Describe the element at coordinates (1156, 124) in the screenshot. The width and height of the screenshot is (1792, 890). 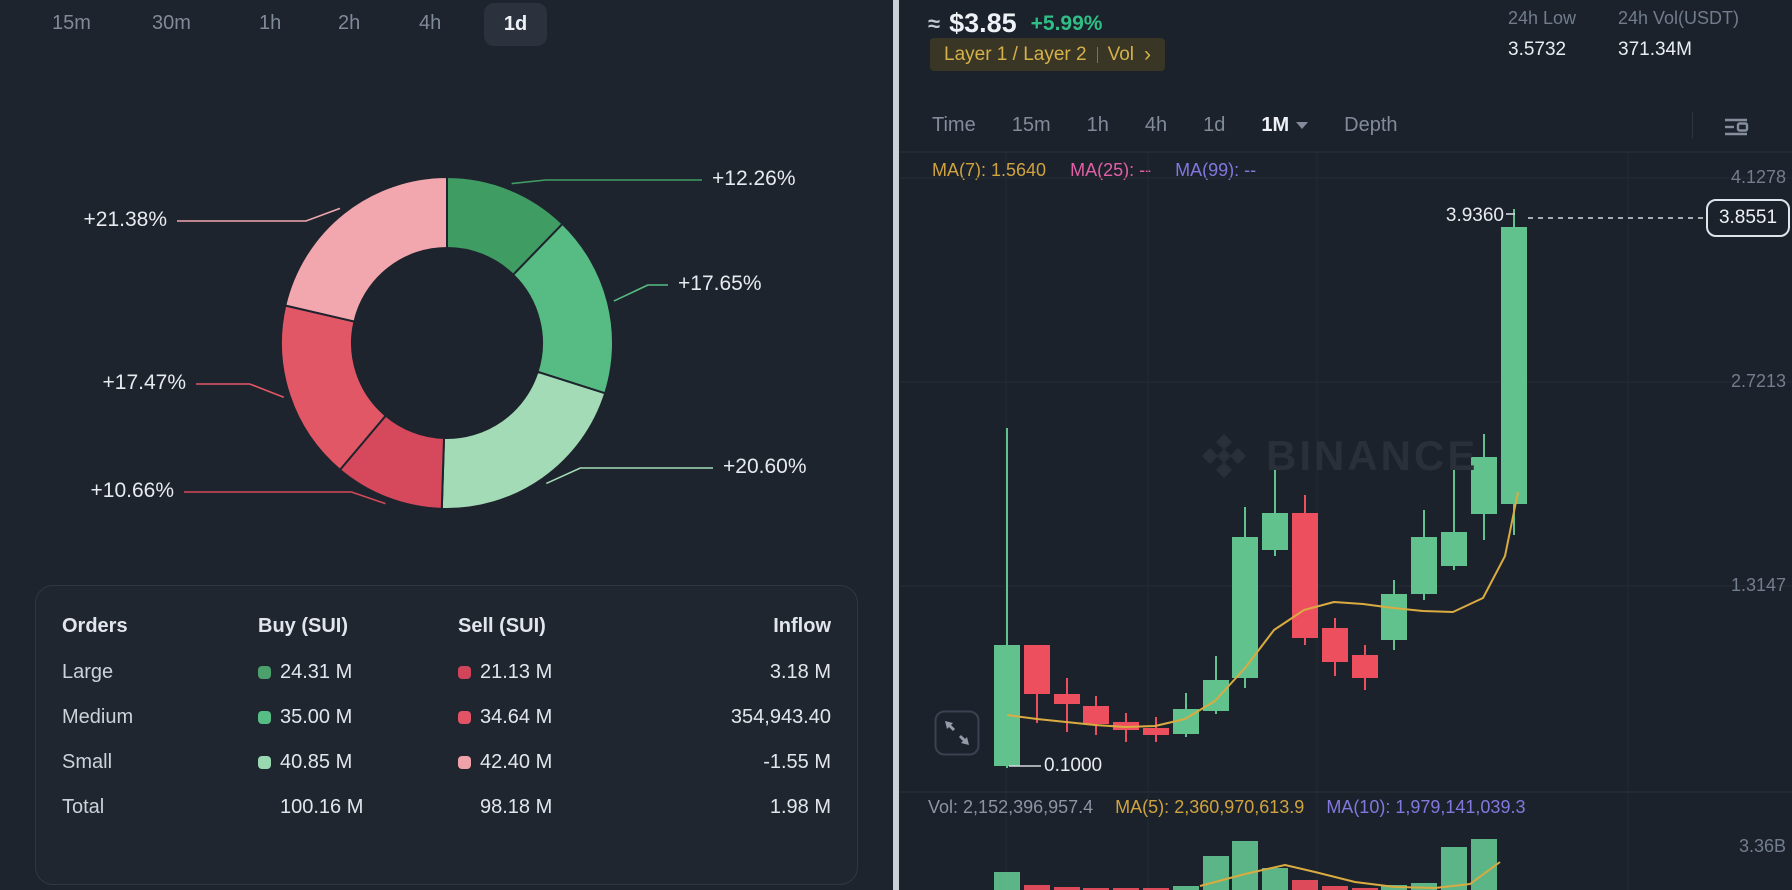
I see `interval-4h: 4h` at that location.